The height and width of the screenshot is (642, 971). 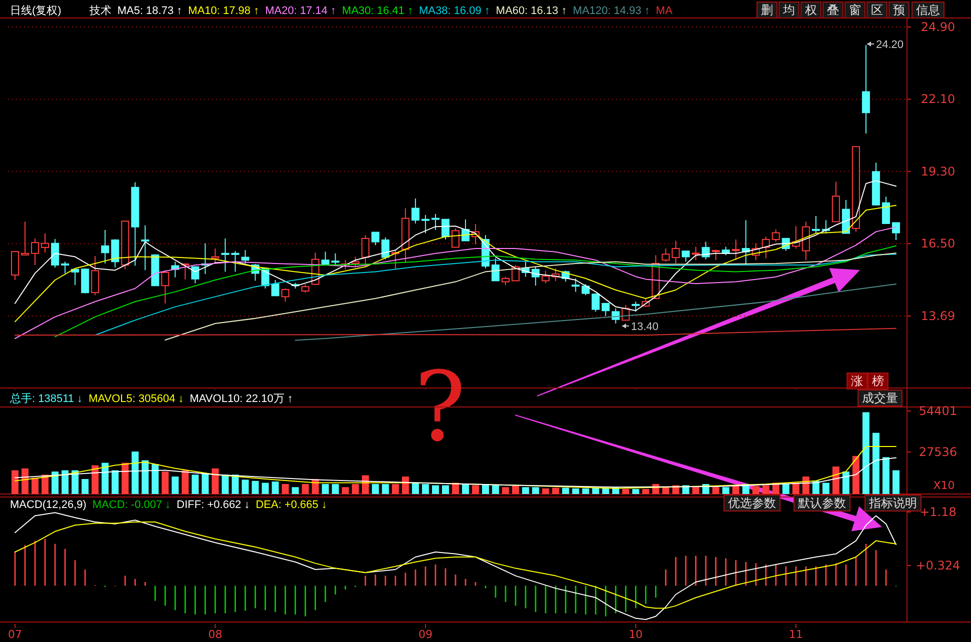 What do you see at coordinates (377, 11) in the screenshot?
I see `text: MA30: 16.41 ↑` at bounding box center [377, 11].